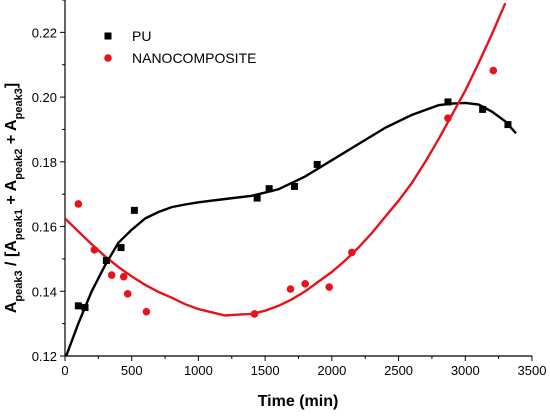 Image resolution: width=550 pixels, height=416 pixels. Describe the element at coordinates (108, 58) in the screenshot. I see `legend-marker-nanocomposite` at that location.